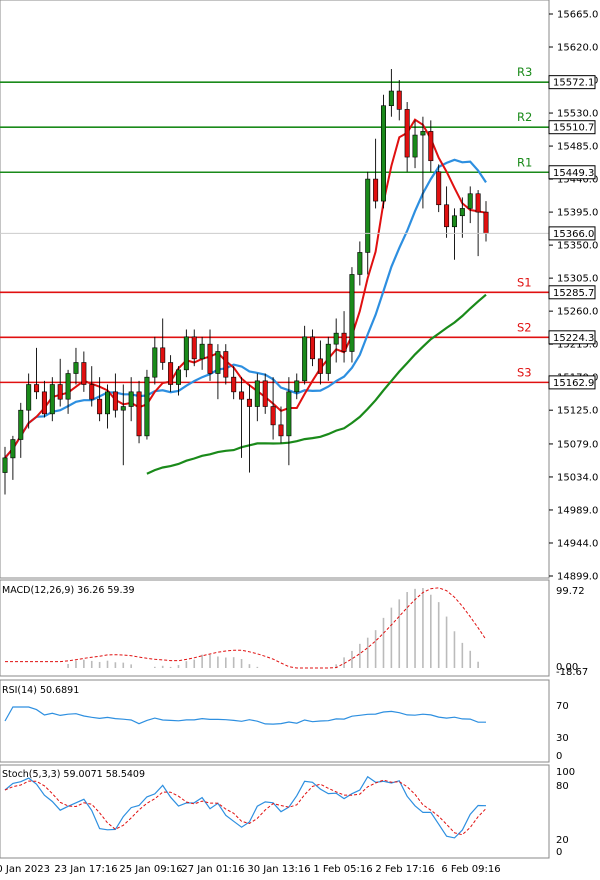 The width and height of the screenshot is (600, 880). I want to click on pivot-value-label: 15162.9, so click(573, 383).